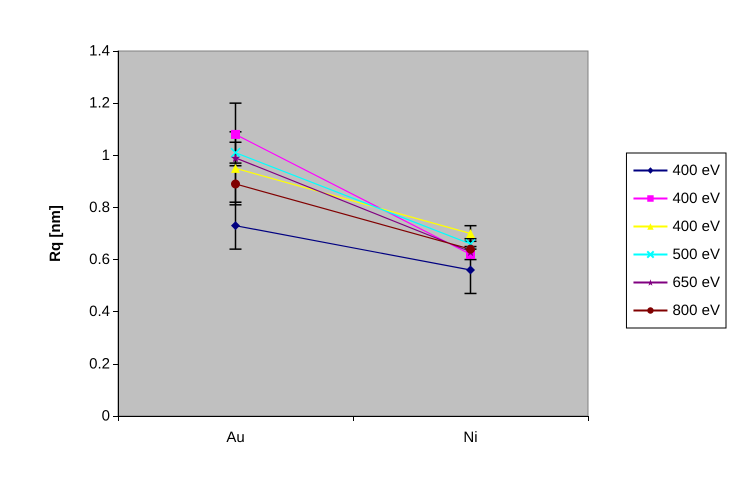 The width and height of the screenshot is (736, 481). I want to click on y-tick-label: 1.2, so click(99, 103).